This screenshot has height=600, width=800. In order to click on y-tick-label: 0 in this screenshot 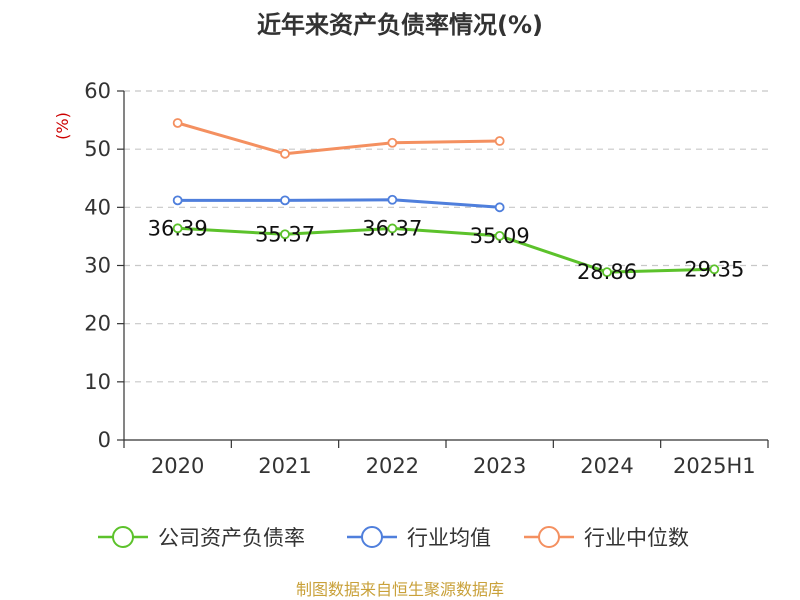, I will do `click(104, 440)`.